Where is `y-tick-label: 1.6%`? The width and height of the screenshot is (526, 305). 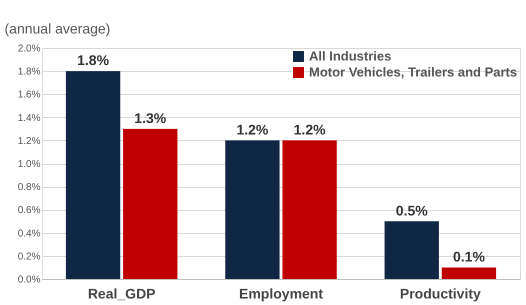 y-tick-label: 1.6% is located at coordinates (29, 95).